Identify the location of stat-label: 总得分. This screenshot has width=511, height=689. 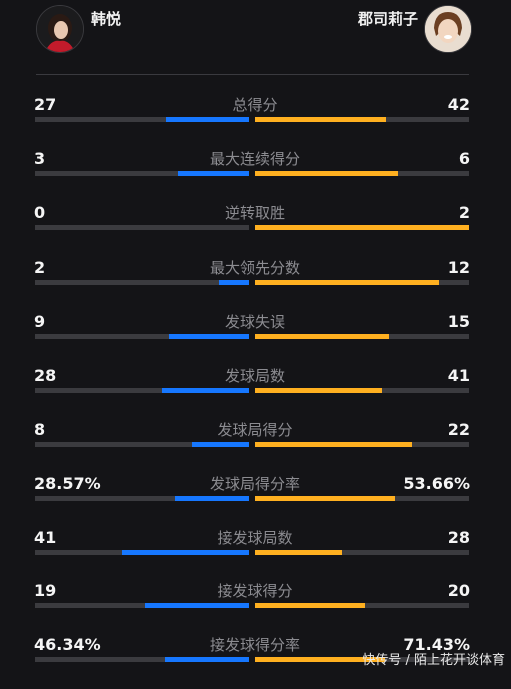
(255, 105).